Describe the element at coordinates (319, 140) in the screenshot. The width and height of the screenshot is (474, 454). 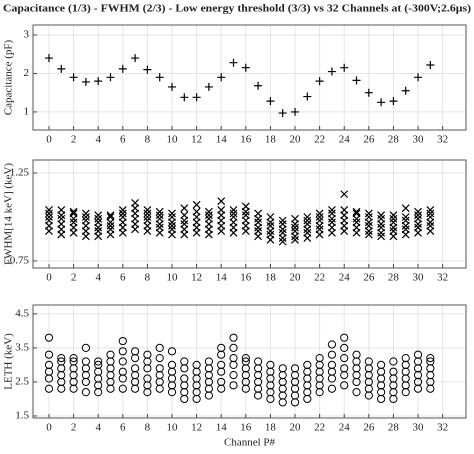
I see `x-tick-label: 22` at that location.